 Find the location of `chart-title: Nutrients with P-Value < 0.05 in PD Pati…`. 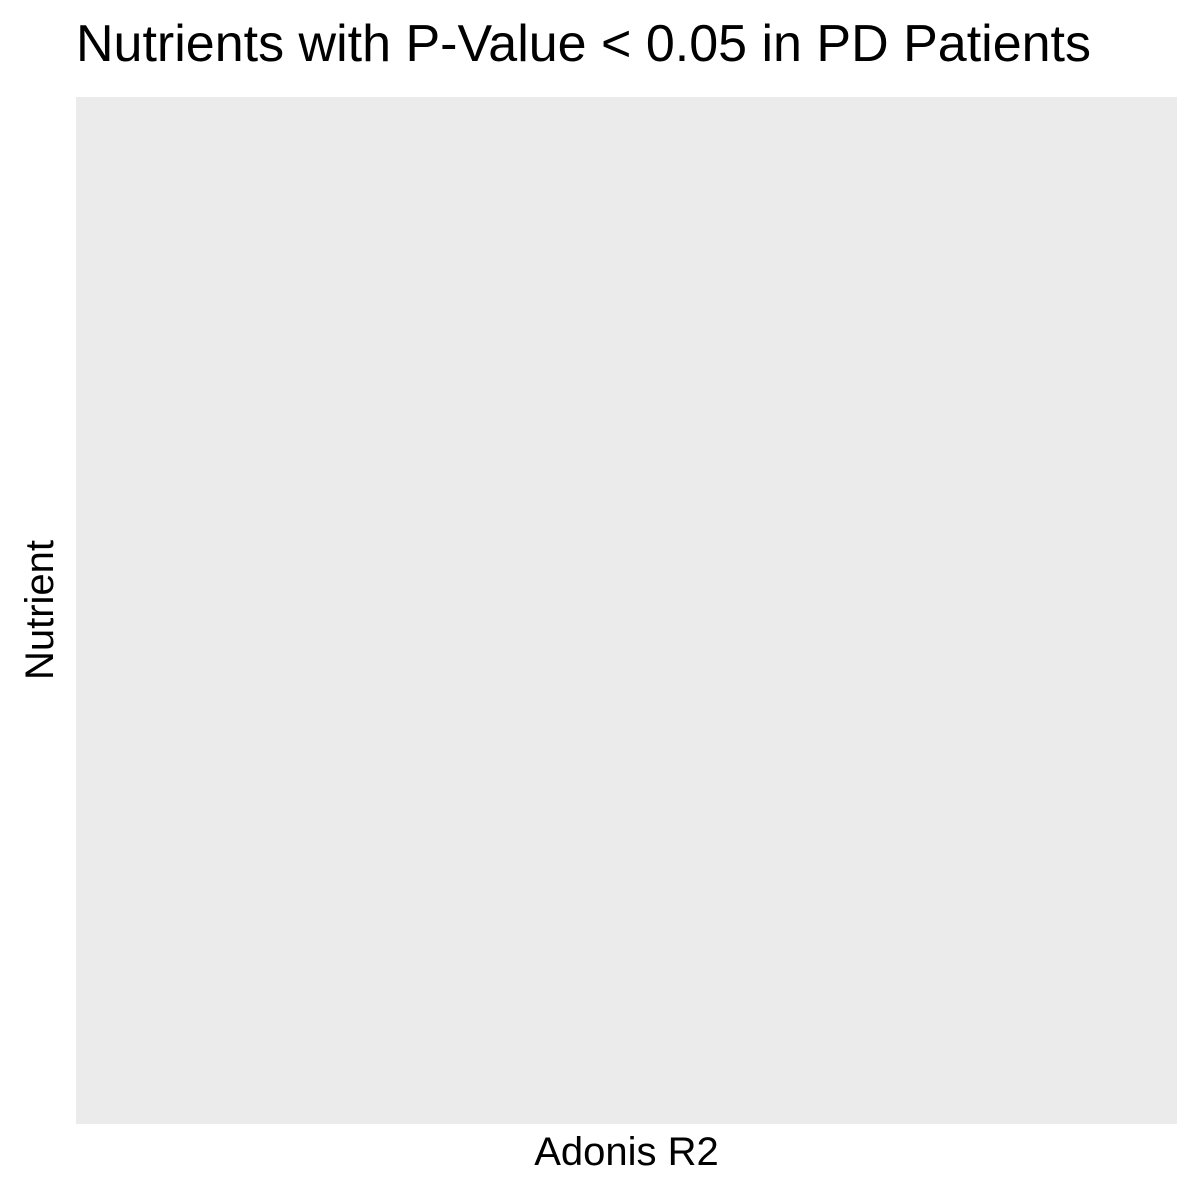

chart-title: Nutrients with P-Value < 0.05 in PD Pati… is located at coordinates (583, 44).